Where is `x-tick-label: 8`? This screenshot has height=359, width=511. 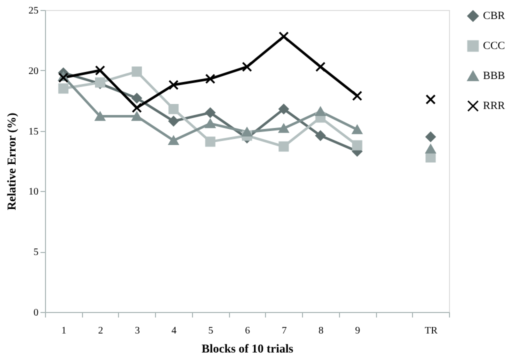 x-tick-label: 8 is located at coordinates (321, 331).